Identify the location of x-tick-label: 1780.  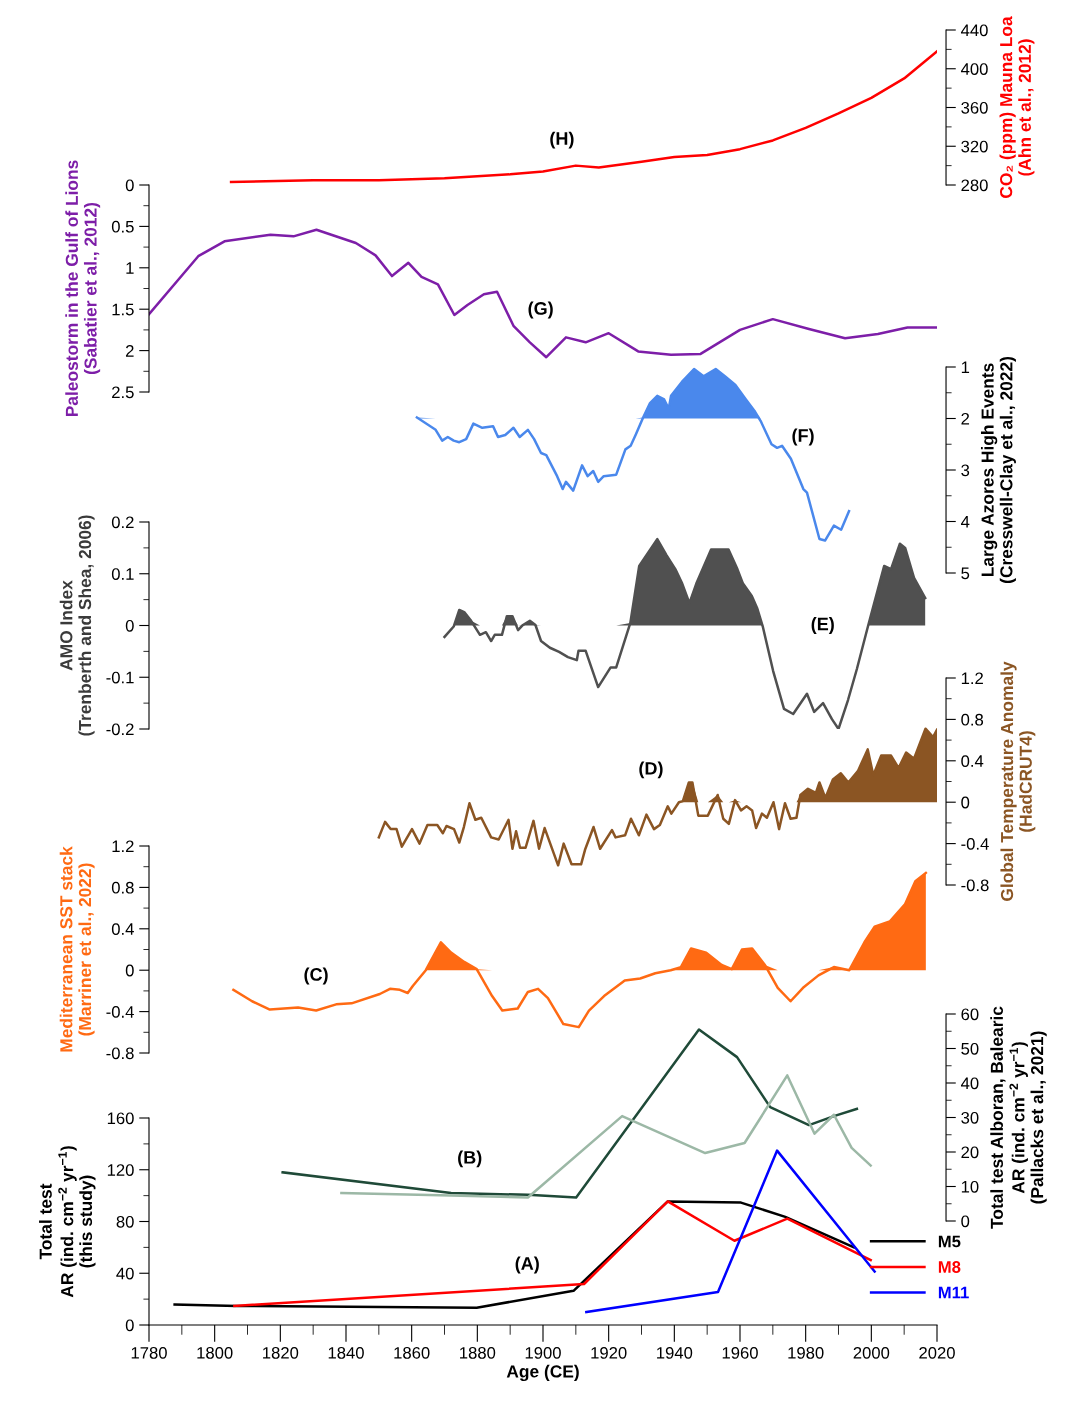
(149, 1352).